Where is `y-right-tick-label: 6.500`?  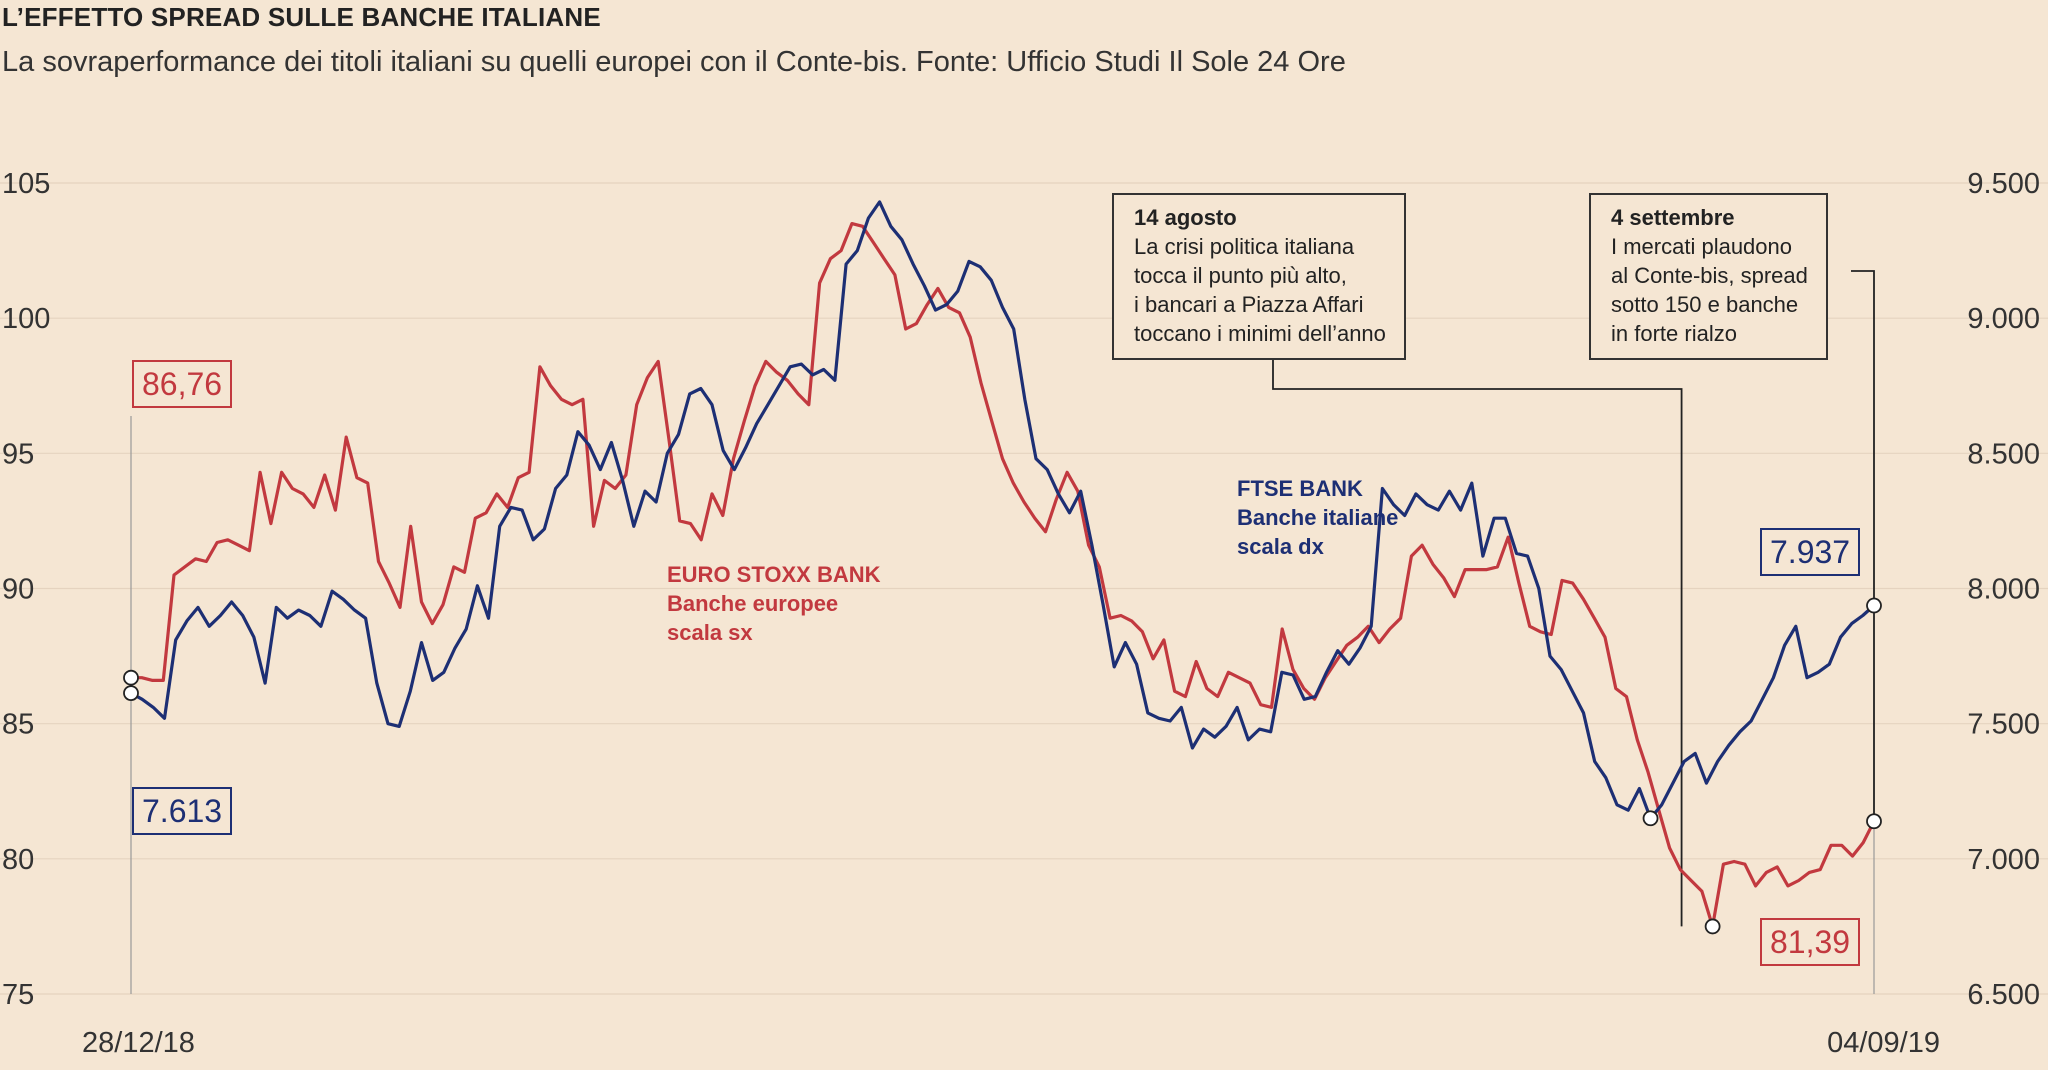 y-right-tick-label: 6.500 is located at coordinates (2003, 995).